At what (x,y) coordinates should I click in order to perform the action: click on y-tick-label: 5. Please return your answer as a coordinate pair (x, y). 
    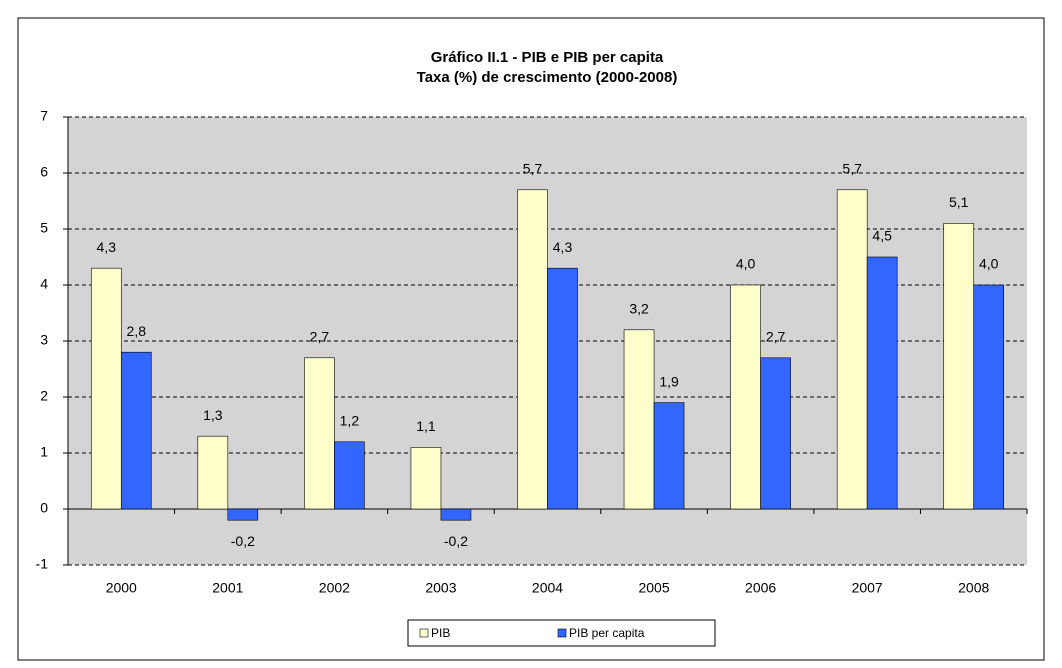
    Looking at the image, I should click on (44, 228).